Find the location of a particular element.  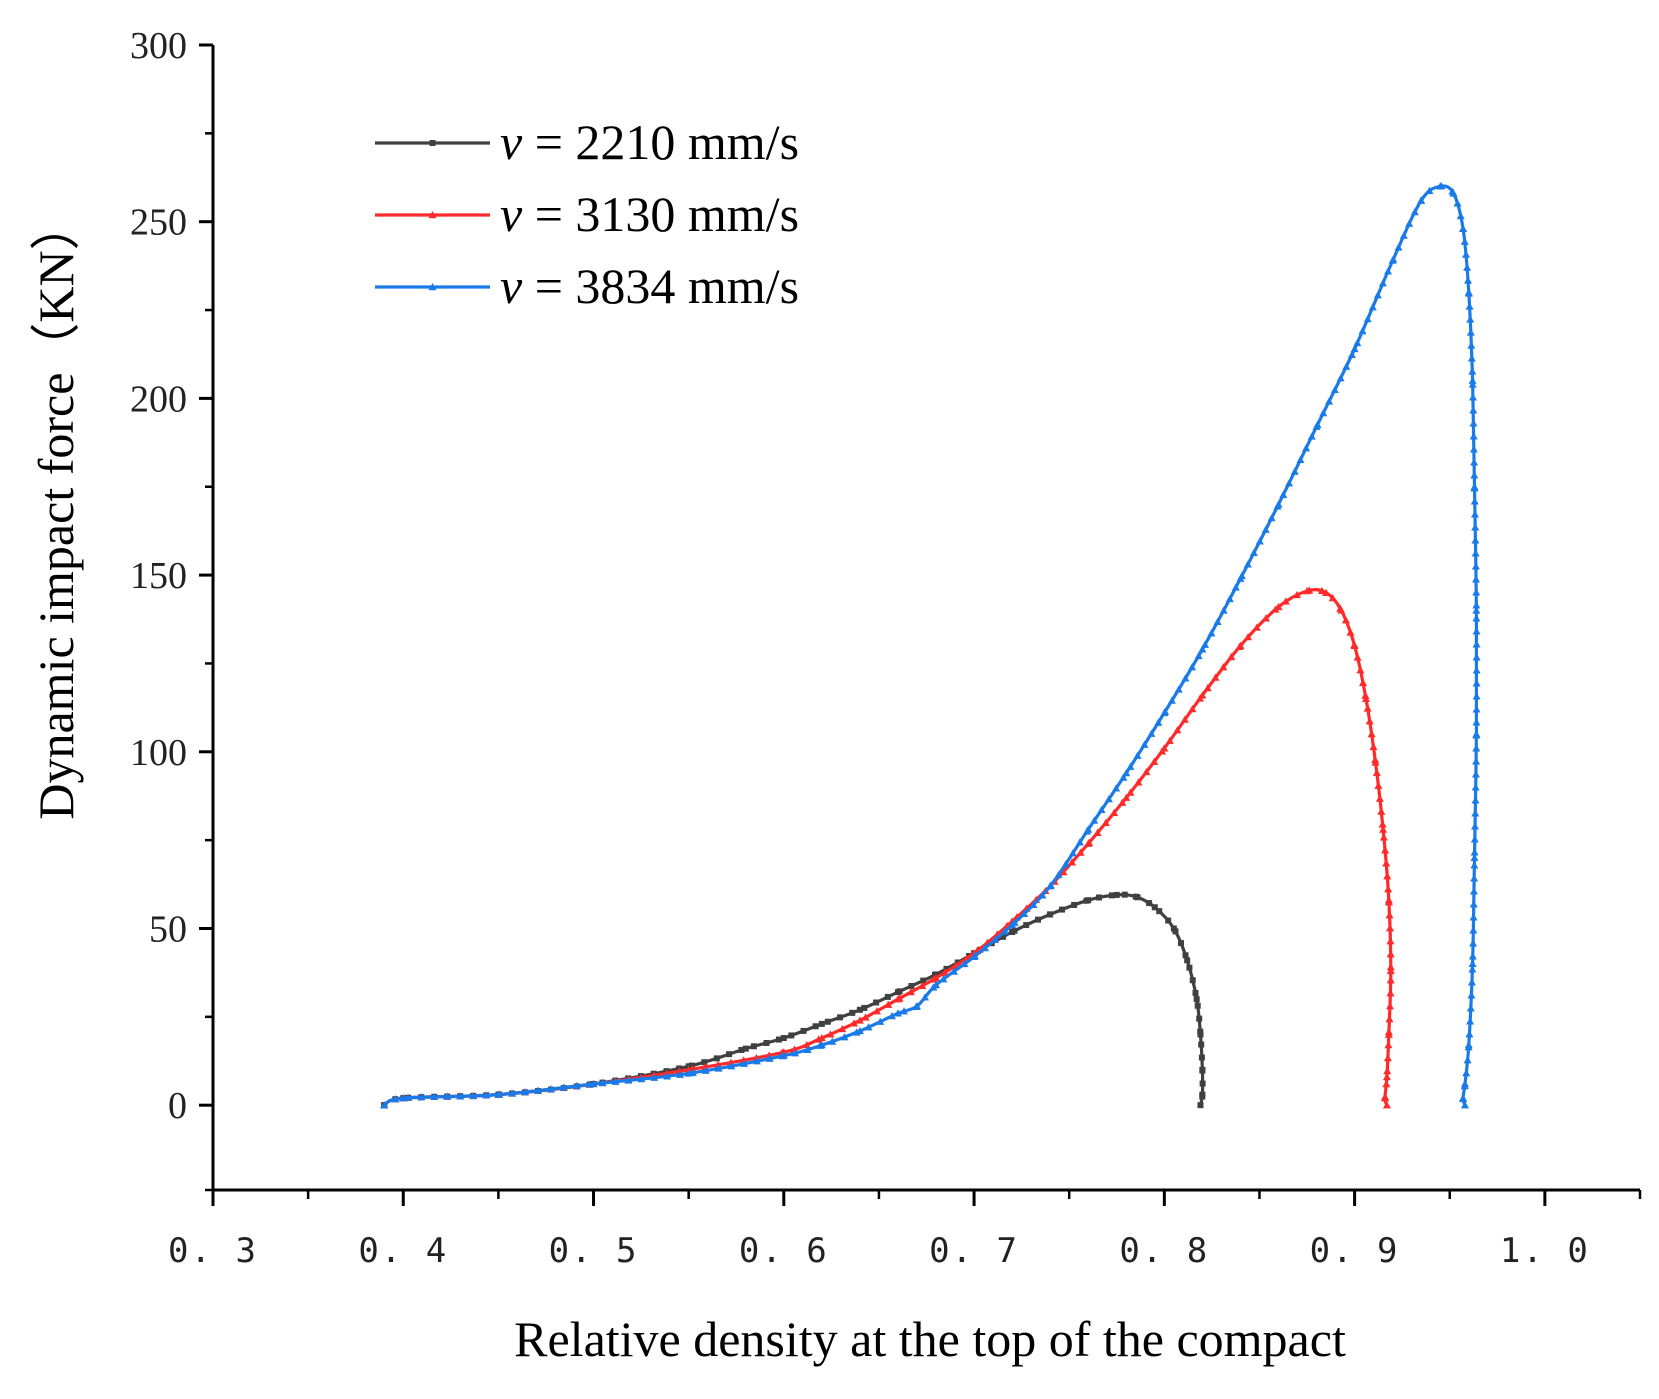

legend-label: v = 2210 mm/s is located at coordinates (649, 142).